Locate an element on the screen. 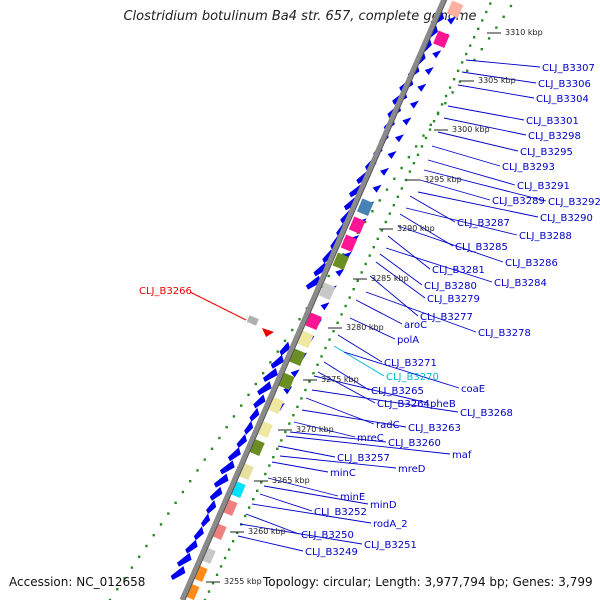  gene-label: aroC is located at coordinates (415, 325).